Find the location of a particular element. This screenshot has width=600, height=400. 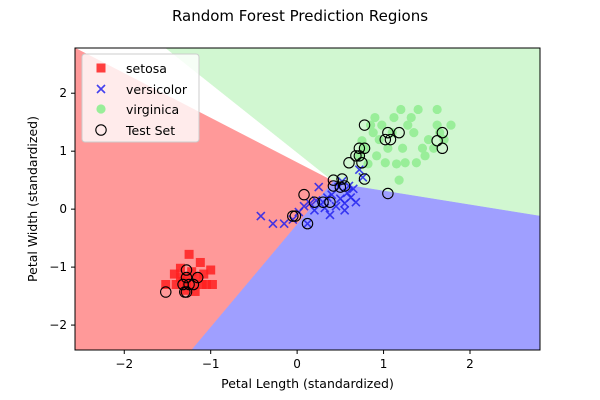

chart-title: Random Forest Prediction Regions is located at coordinates (300, 16).